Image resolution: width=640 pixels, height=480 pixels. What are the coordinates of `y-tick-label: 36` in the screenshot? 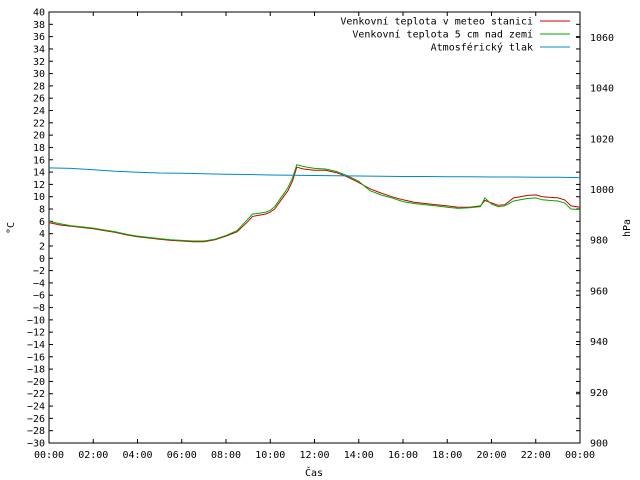 It's located at (39, 37).